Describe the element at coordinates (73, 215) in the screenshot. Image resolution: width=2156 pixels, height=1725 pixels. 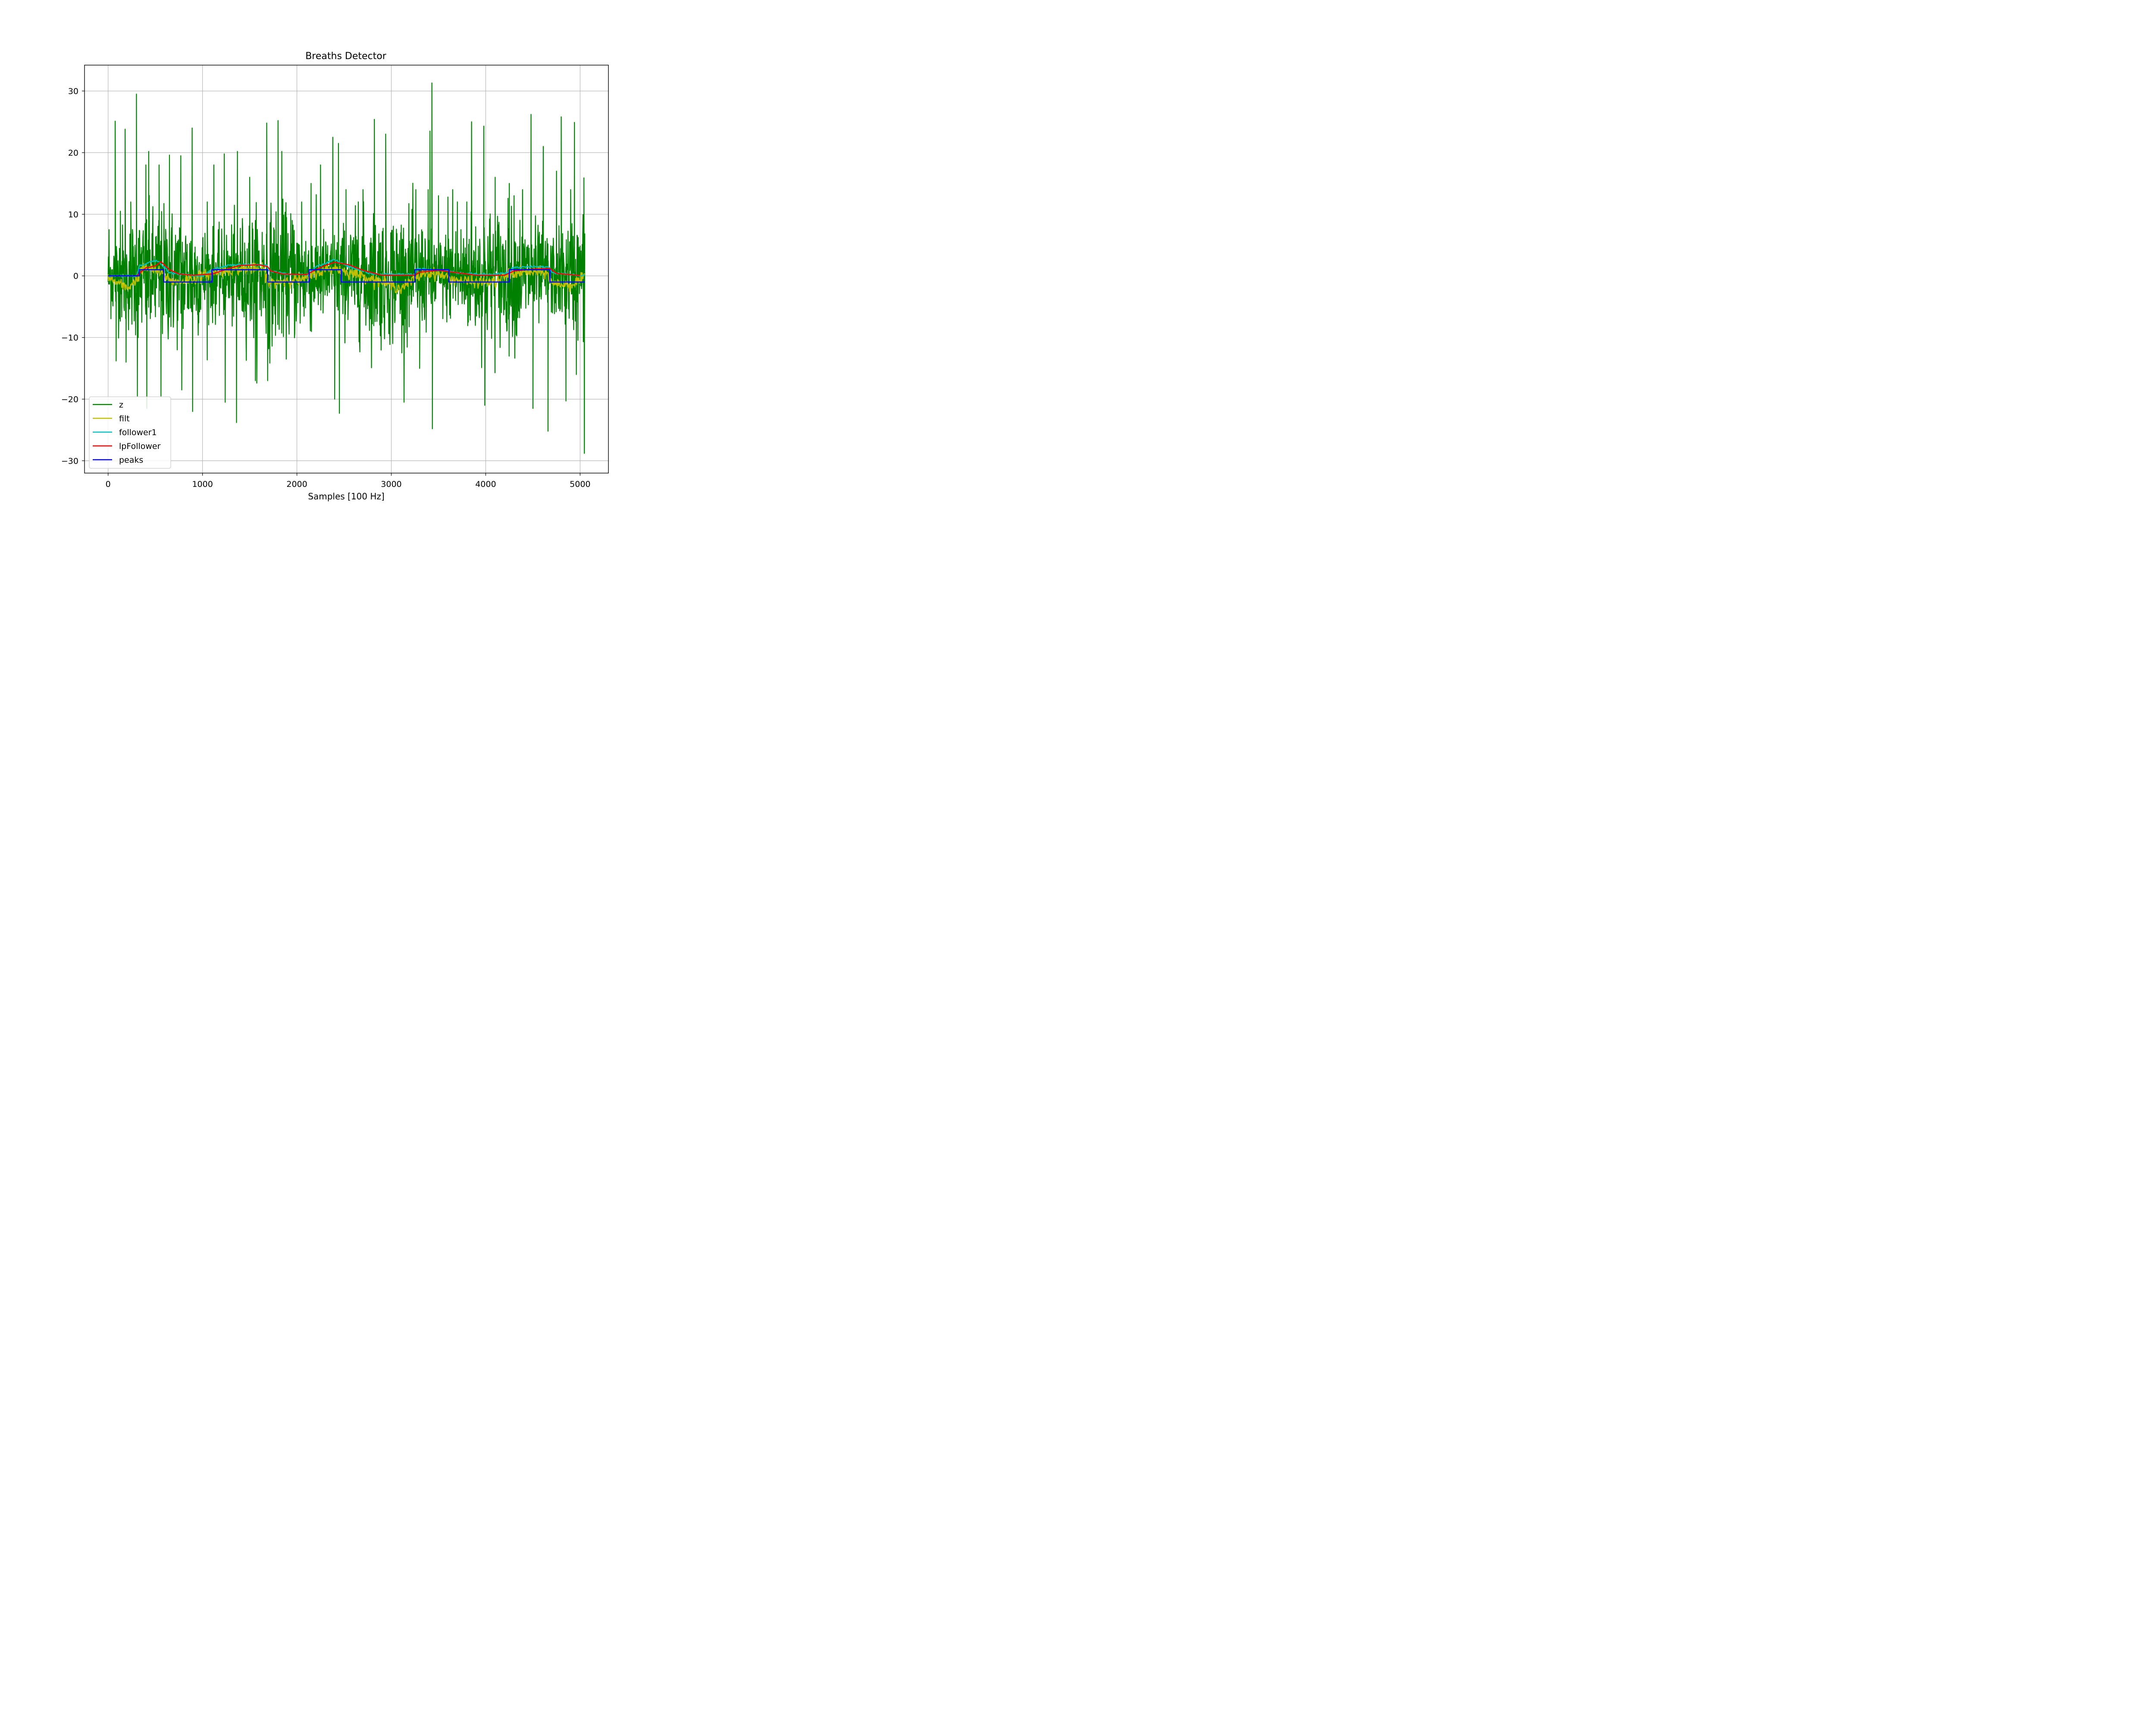
I see `y-tick-label: 10` at that location.